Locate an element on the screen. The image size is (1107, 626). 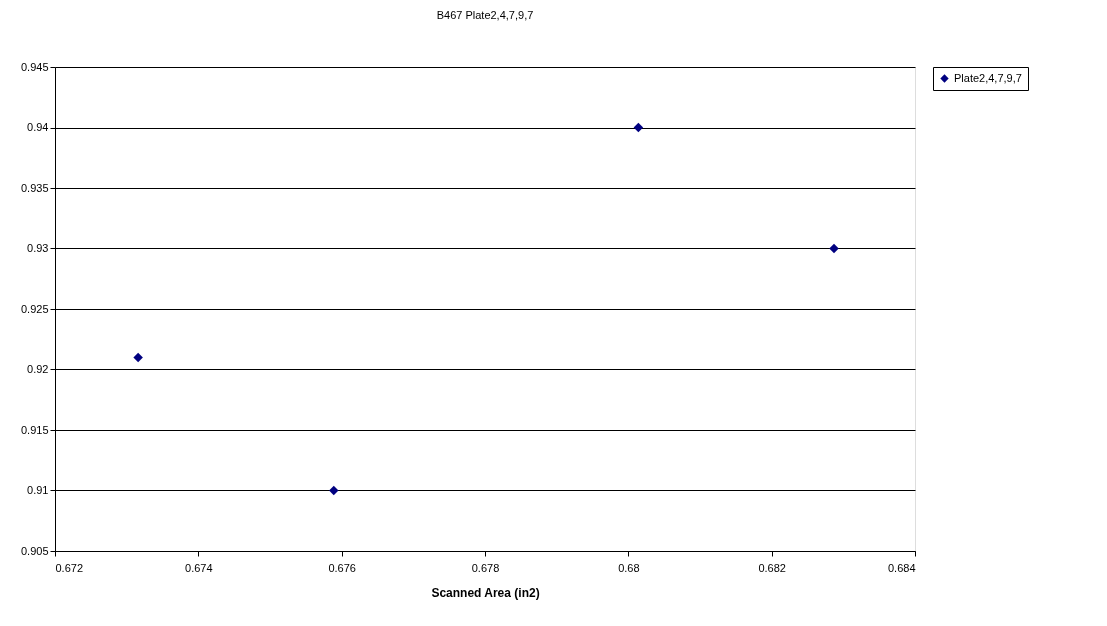
y-tick-label: 0.925 is located at coordinates (34, 308).